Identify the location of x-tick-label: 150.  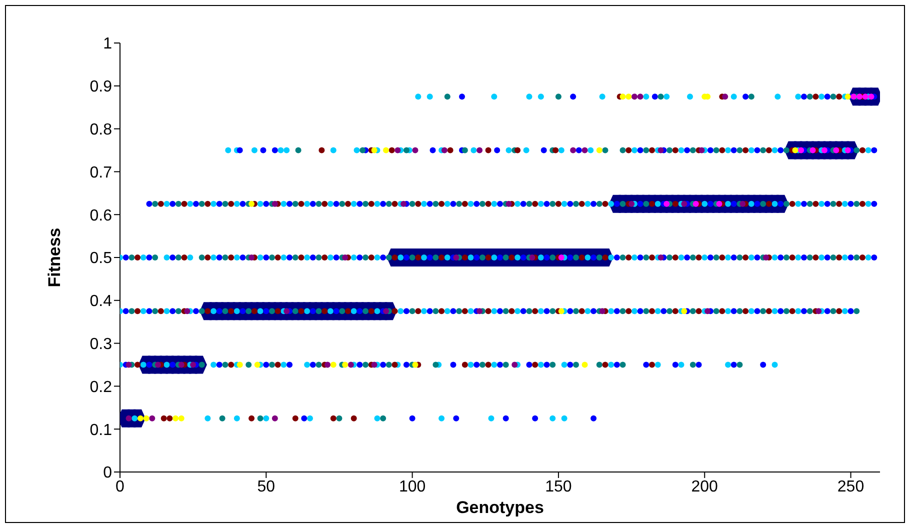
(558, 487).